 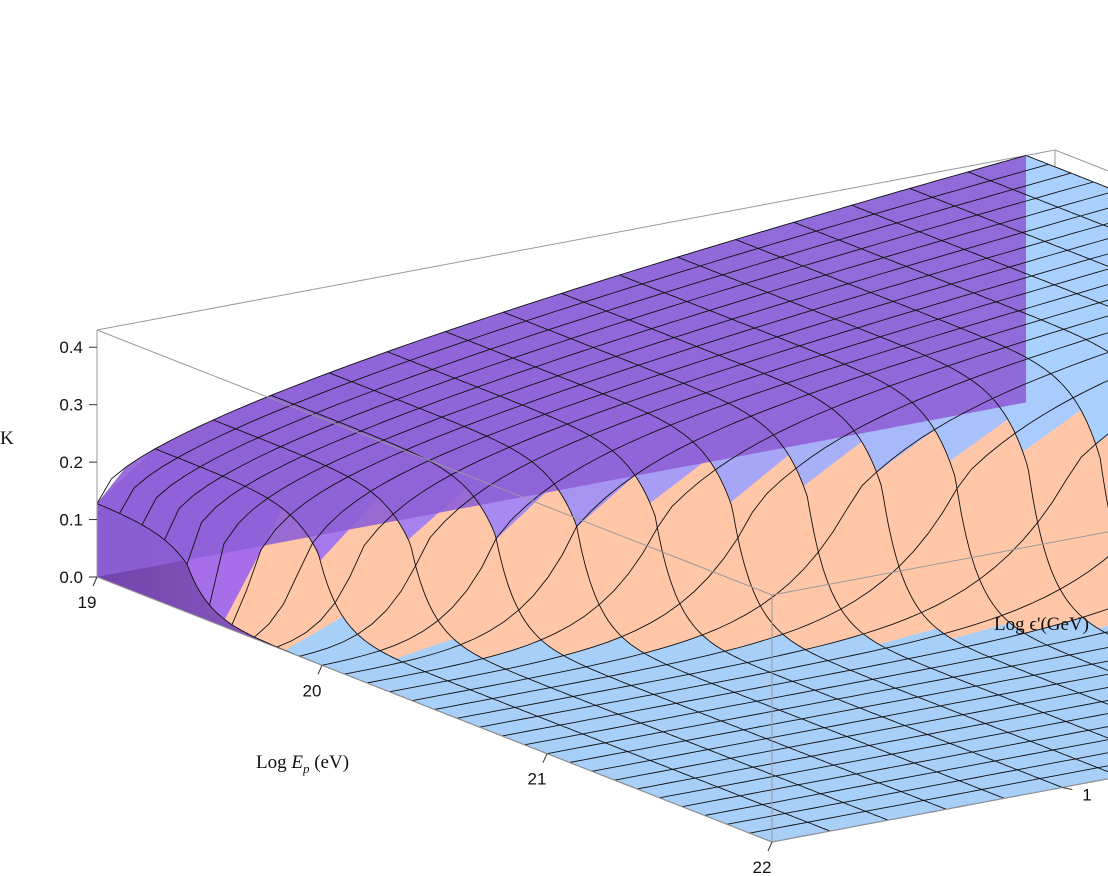 I want to click on x-axis-label: Log Ep (eV), so click(x=302, y=764).